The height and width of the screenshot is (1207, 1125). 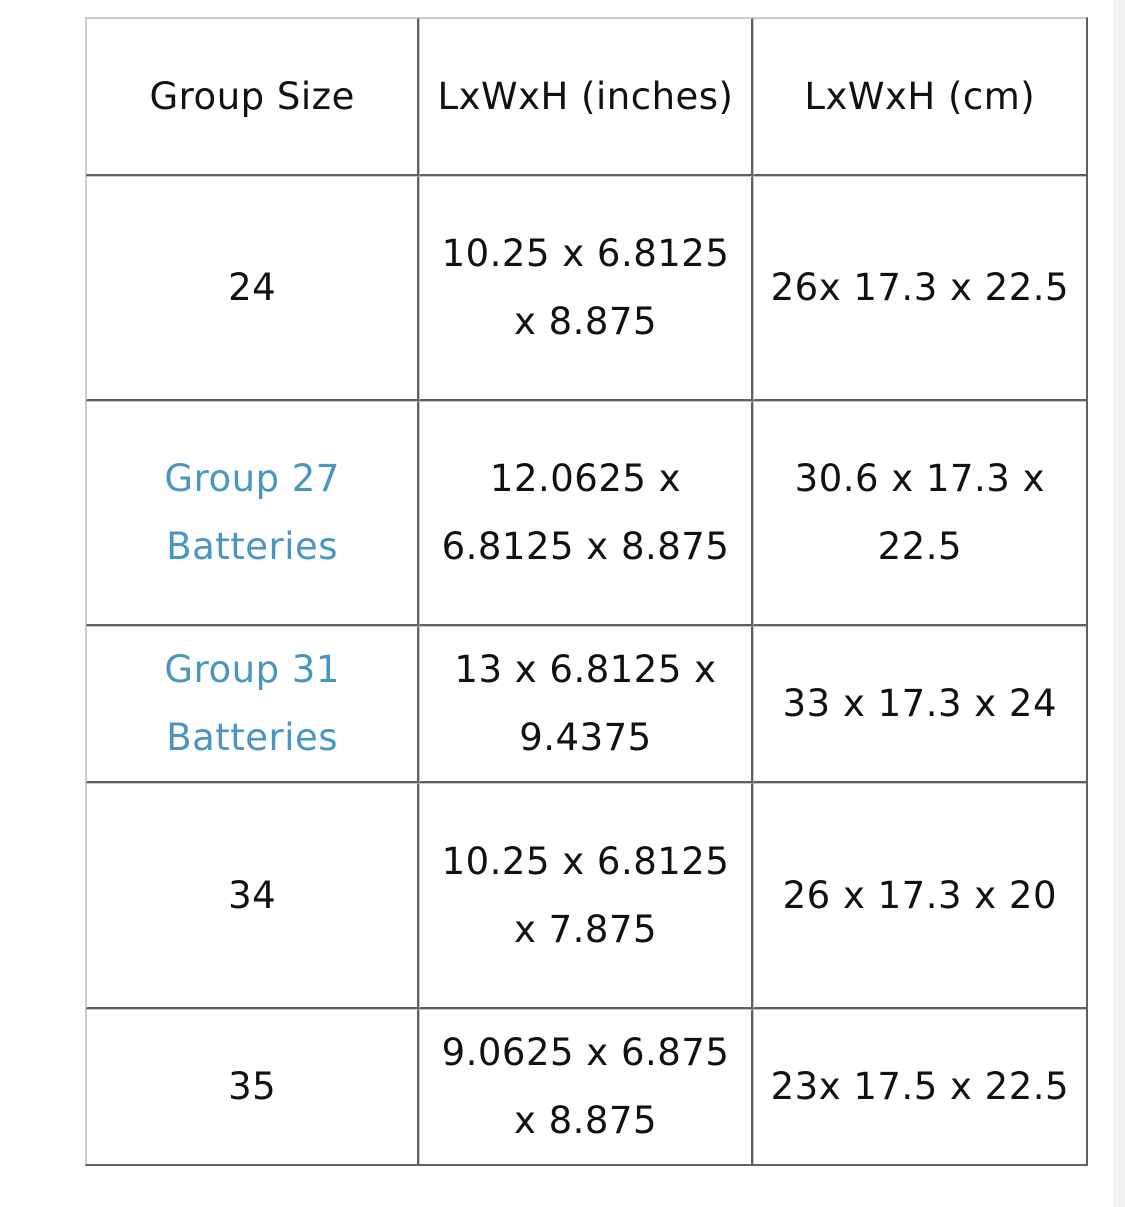 I want to click on group-size-cell: Group 27 Batteries, so click(x=253, y=513).